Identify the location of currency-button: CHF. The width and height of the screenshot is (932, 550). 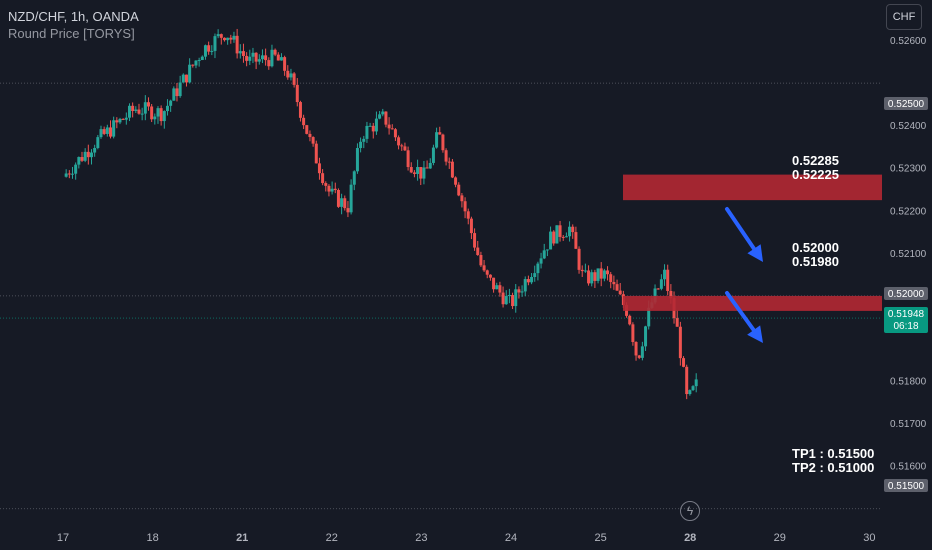
(904, 17).